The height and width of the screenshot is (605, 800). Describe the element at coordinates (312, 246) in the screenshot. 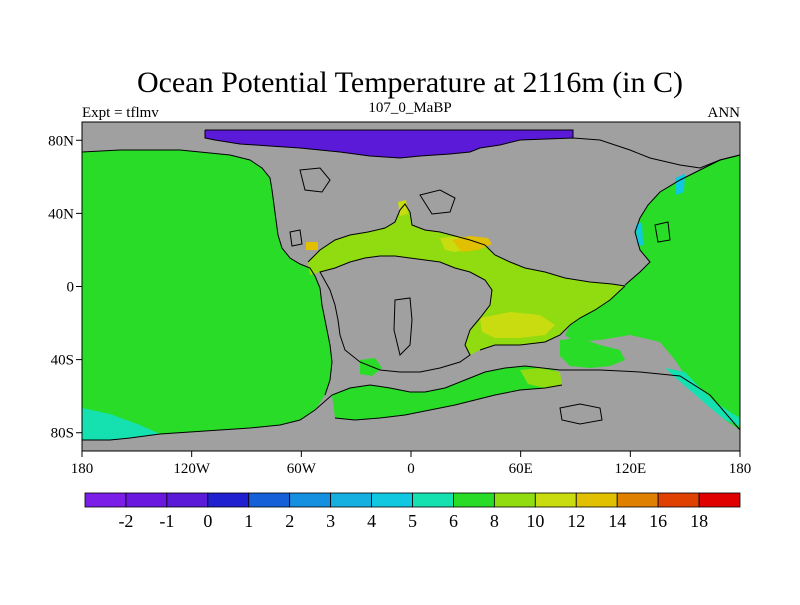

I see `ocean-hot-small` at that location.